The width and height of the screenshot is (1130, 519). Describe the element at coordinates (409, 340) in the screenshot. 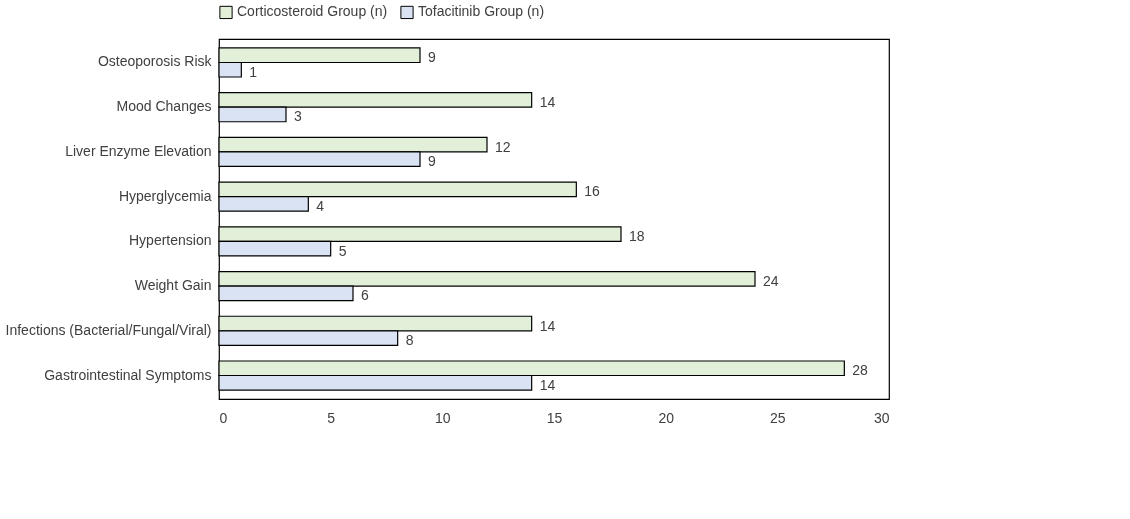

I see `data-label: 8` at that location.